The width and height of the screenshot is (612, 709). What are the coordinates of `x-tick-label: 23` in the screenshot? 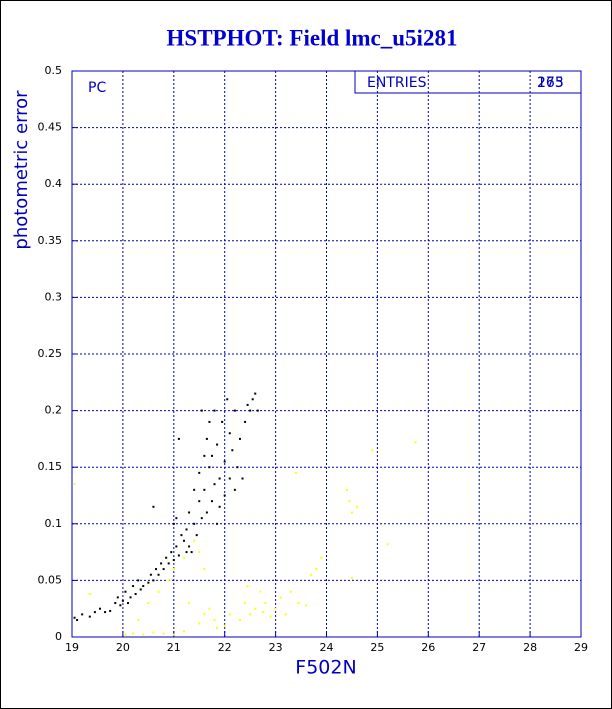 It's located at (276, 647).